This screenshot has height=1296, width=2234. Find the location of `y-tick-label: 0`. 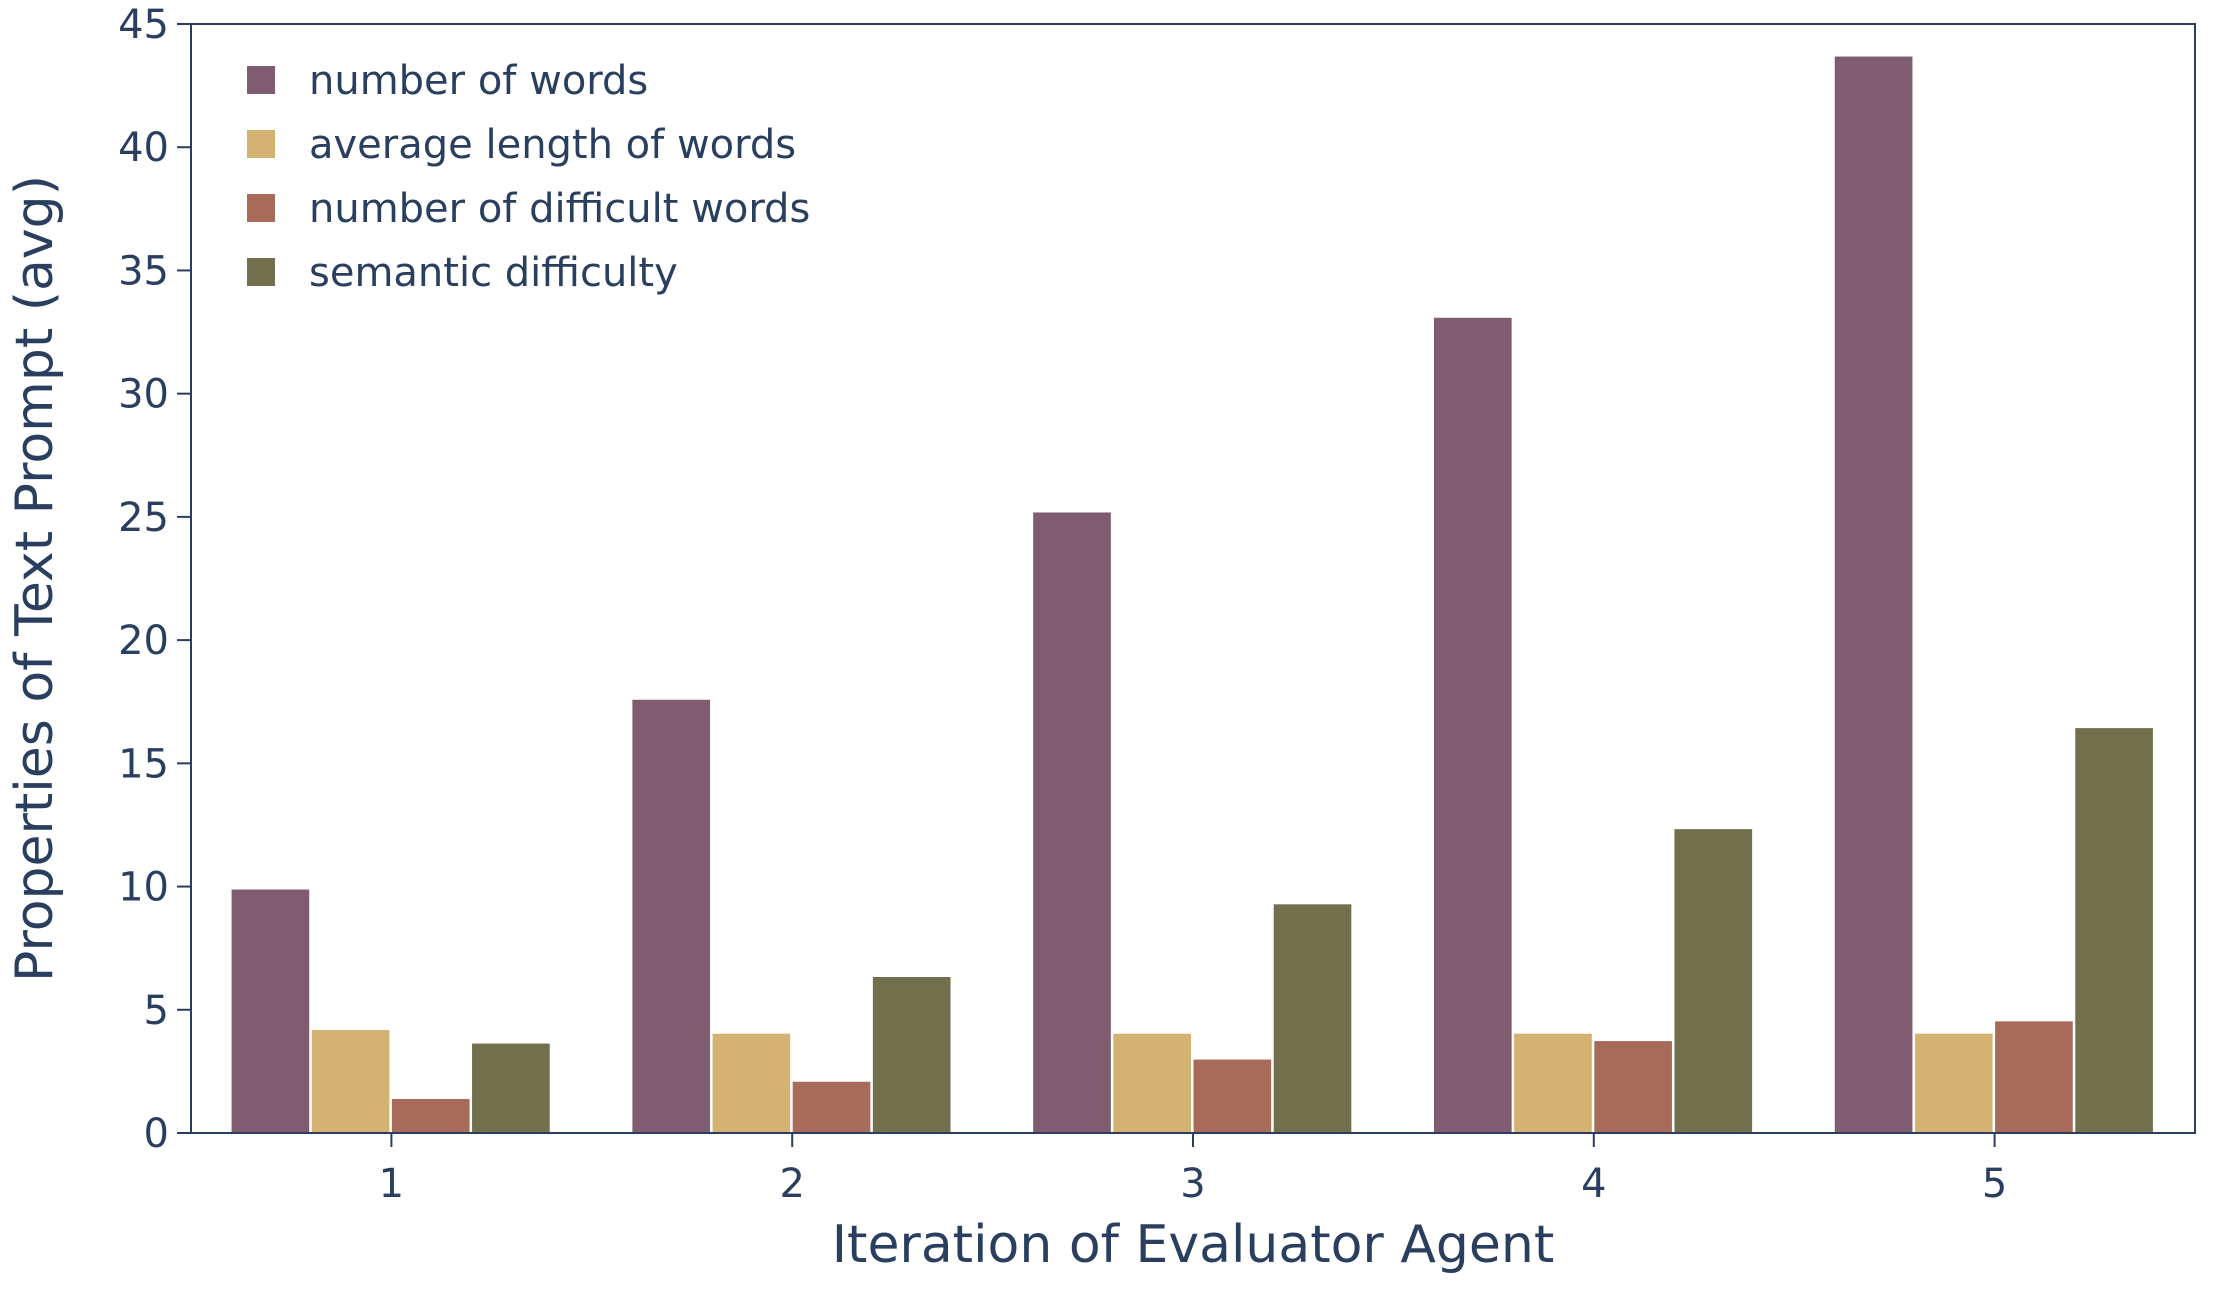

y-tick-label: 0 is located at coordinates (156, 1134).